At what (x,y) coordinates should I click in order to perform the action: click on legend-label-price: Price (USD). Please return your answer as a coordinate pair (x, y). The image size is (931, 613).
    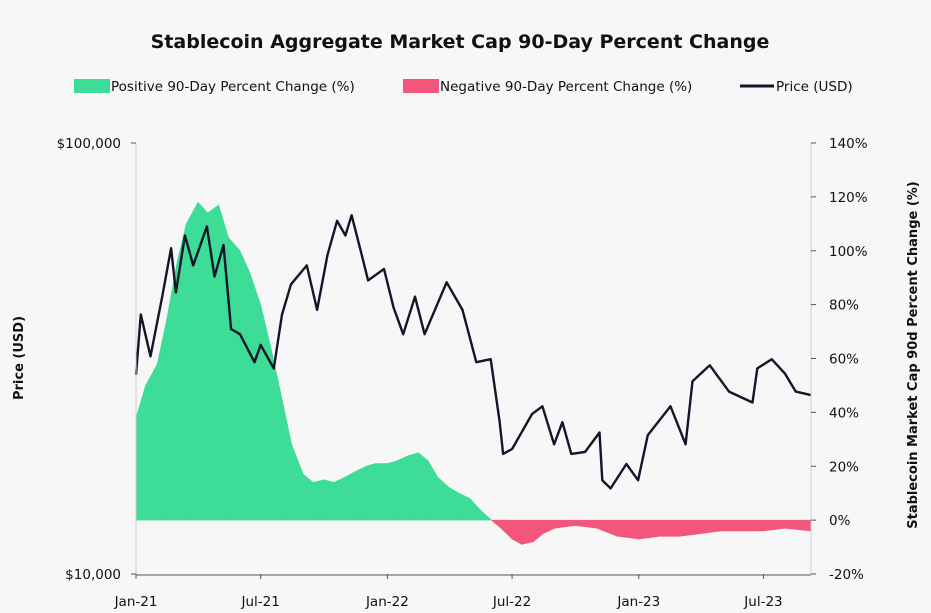
    Looking at the image, I should click on (814, 87).